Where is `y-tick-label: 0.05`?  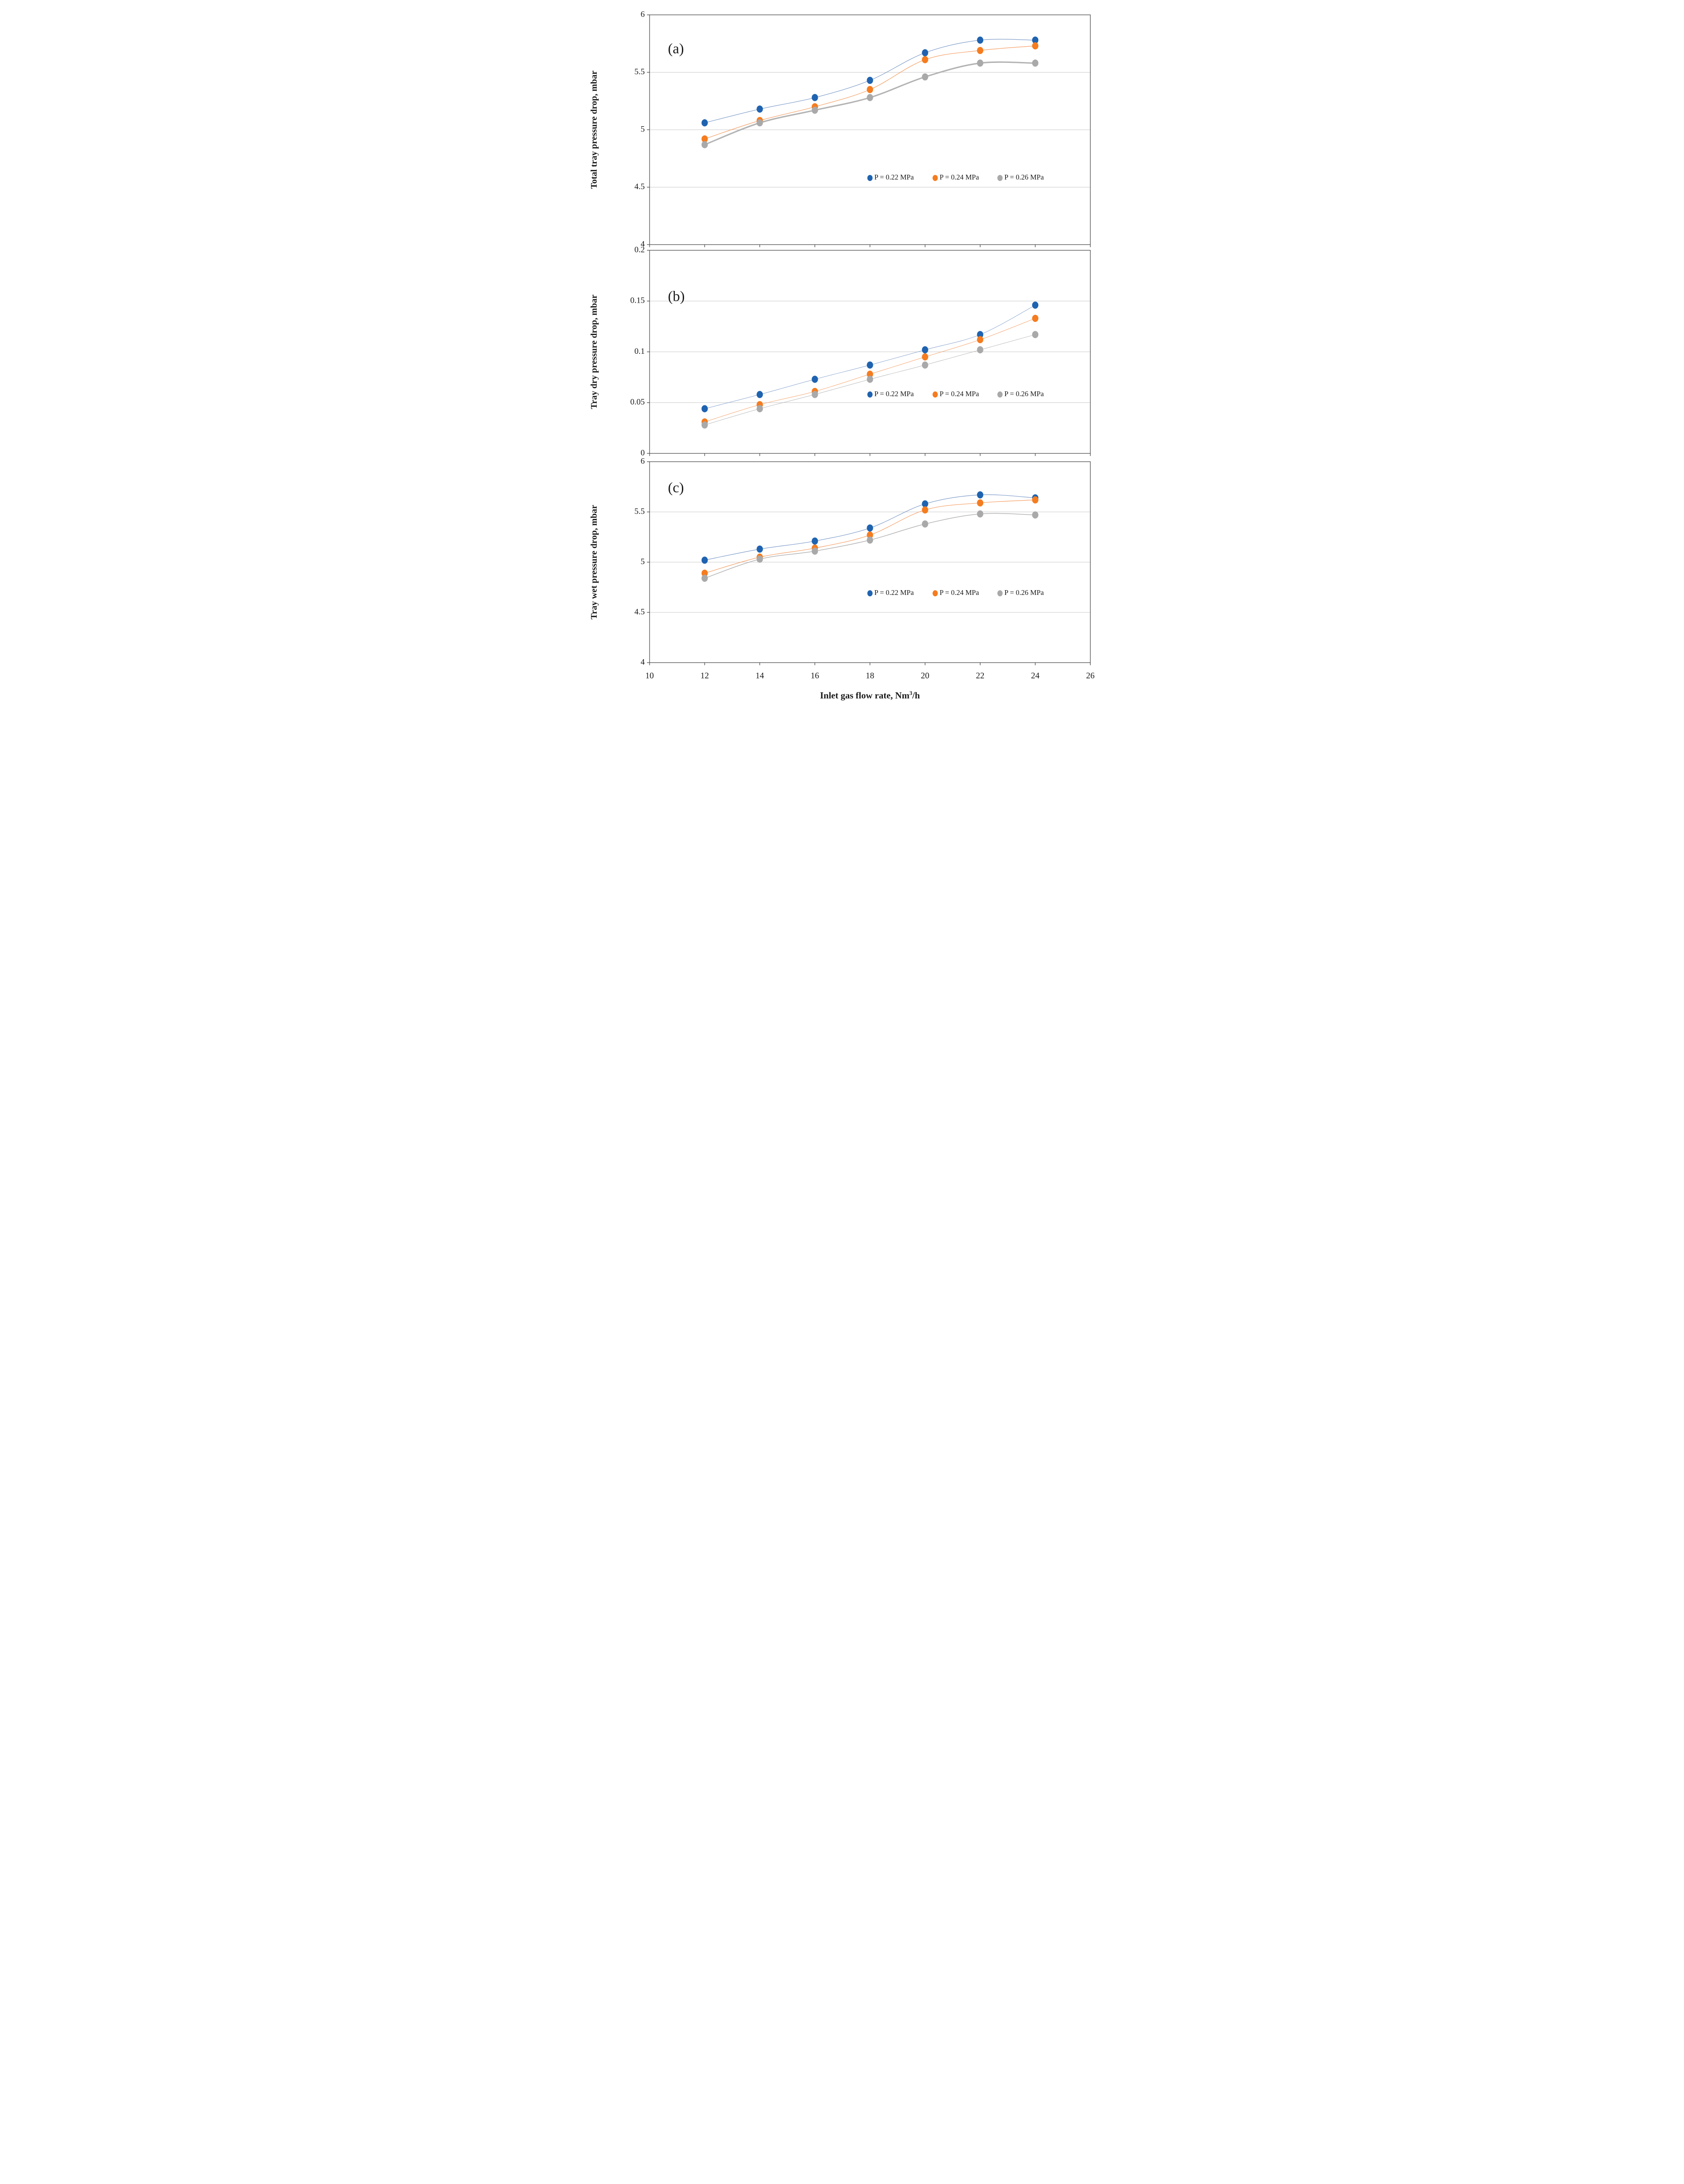
y-tick-label: 0.05 is located at coordinates (637, 402).